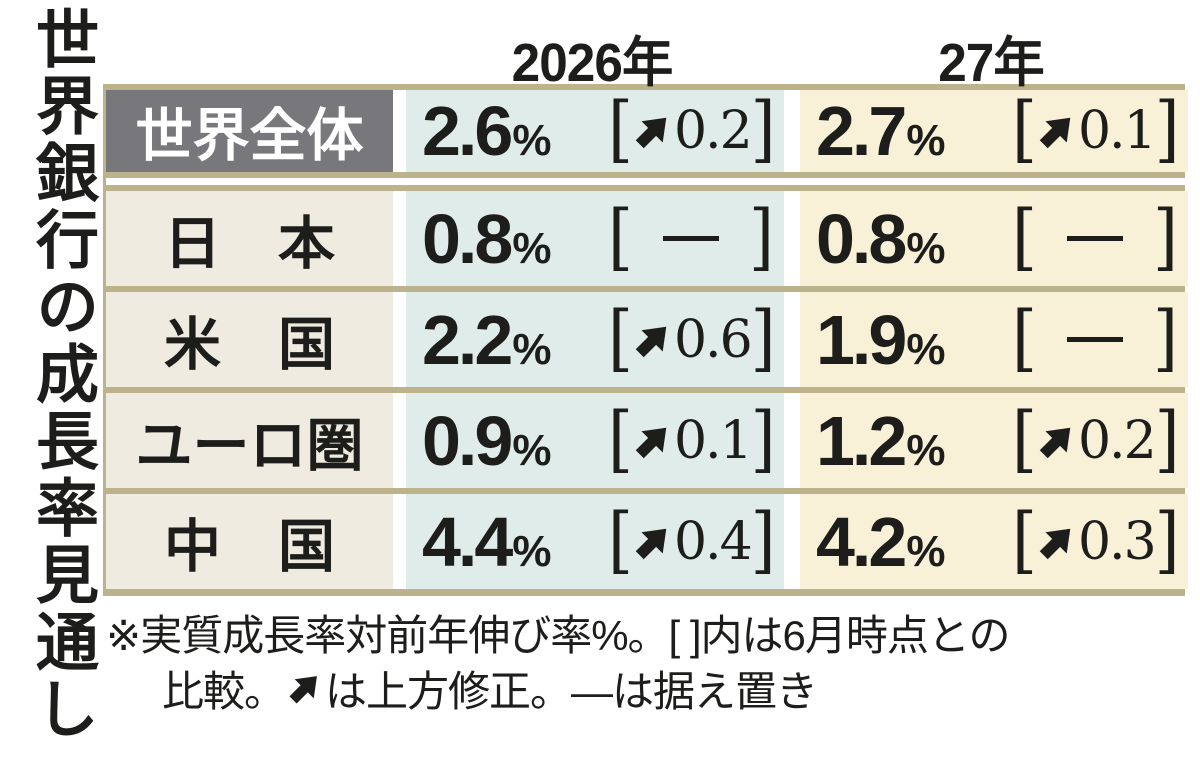 This screenshot has height=758, width=1200. I want to click on revision-bracket: [ 0.3 ], so click(1096, 540).